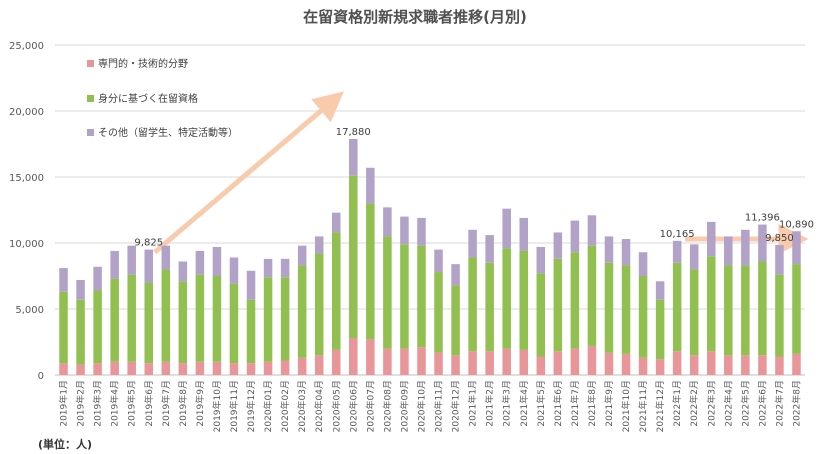  I want to click on x-tick-label: 2020年04月, so click(319, 406).